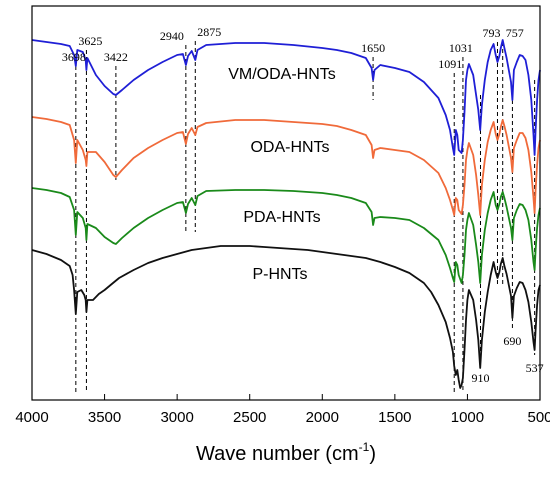  What do you see at coordinates (282, 410) in the screenshot?
I see `x-axis-ticks: 4000 3500 3000 2500 2000 1500 1000 500` at bounding box center [282, 410].